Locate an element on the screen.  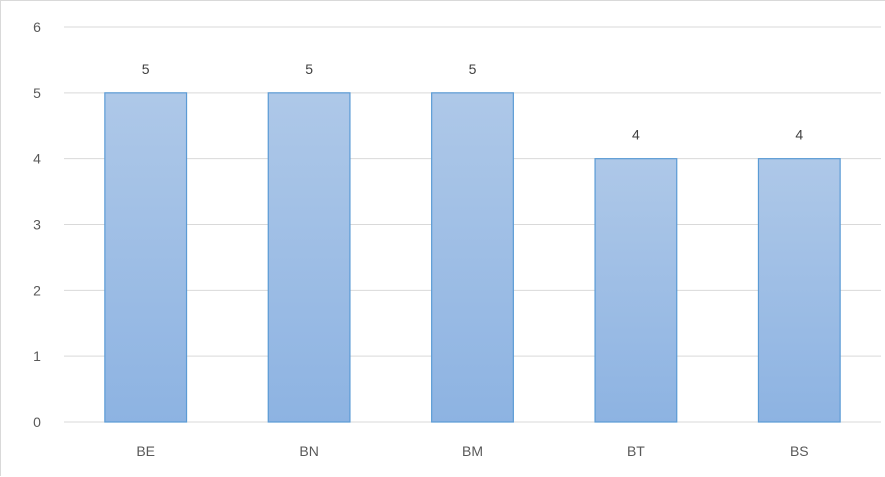
data-labels: 5 5 5 4 4 is located at coordinates (473, 102).